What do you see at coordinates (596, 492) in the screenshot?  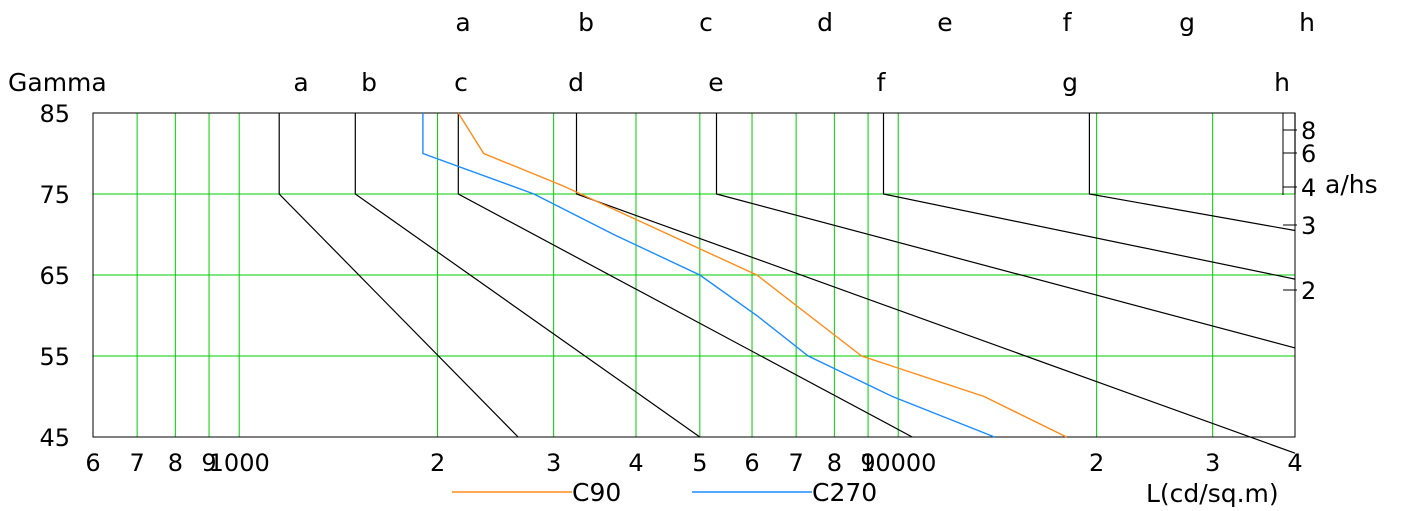 I see `legend-label-c90: C90` at bounding box center [596, 492].